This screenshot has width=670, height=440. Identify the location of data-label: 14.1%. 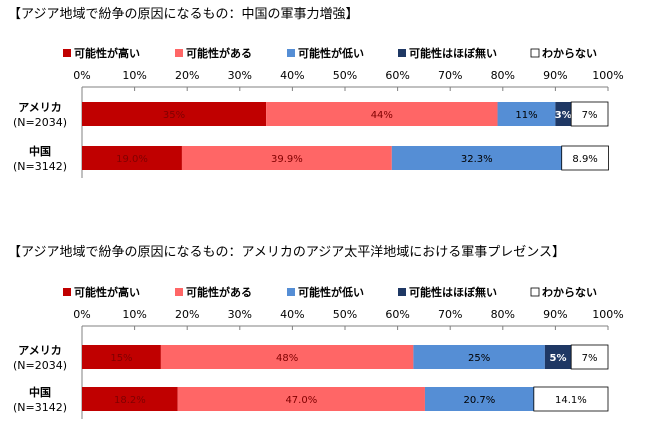
(571, 400).